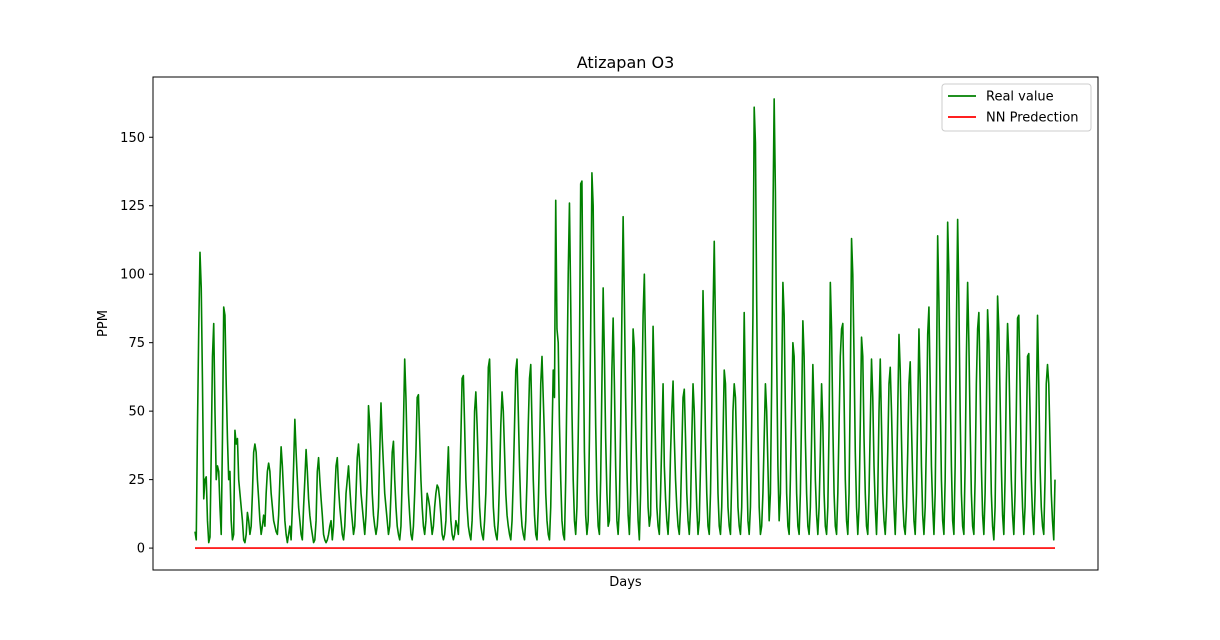  What do you see at coordinates (1032, 118) in the screenshot?
I see `legend-label-1: NN Predection` at bounding box center [1032, 118].